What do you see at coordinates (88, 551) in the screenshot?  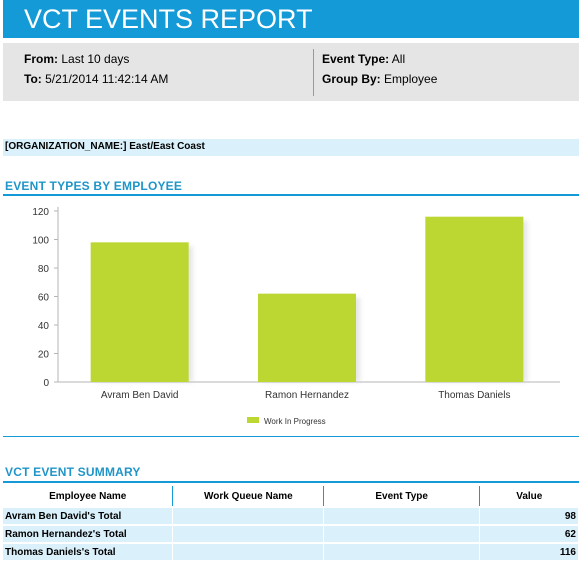 I see `employee-total-cell: Thomas Daniels's Total` at bounding box center [88, 551].